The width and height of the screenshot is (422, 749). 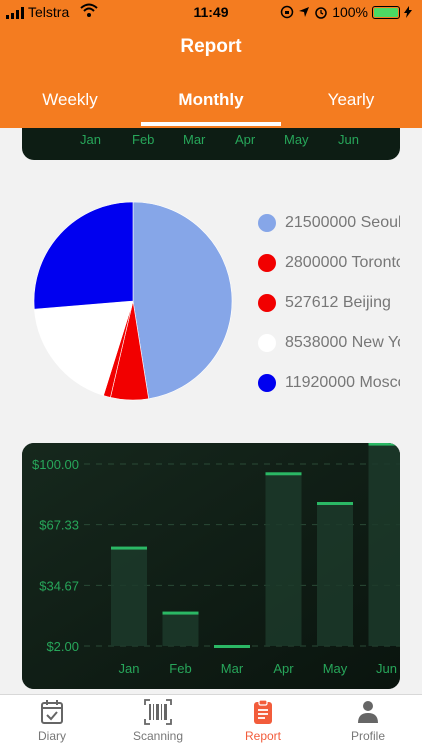 What do you see at coordinates (348, 139) in the screenshot?
I see `month-label: Jun` at bounding box center [348, 139].